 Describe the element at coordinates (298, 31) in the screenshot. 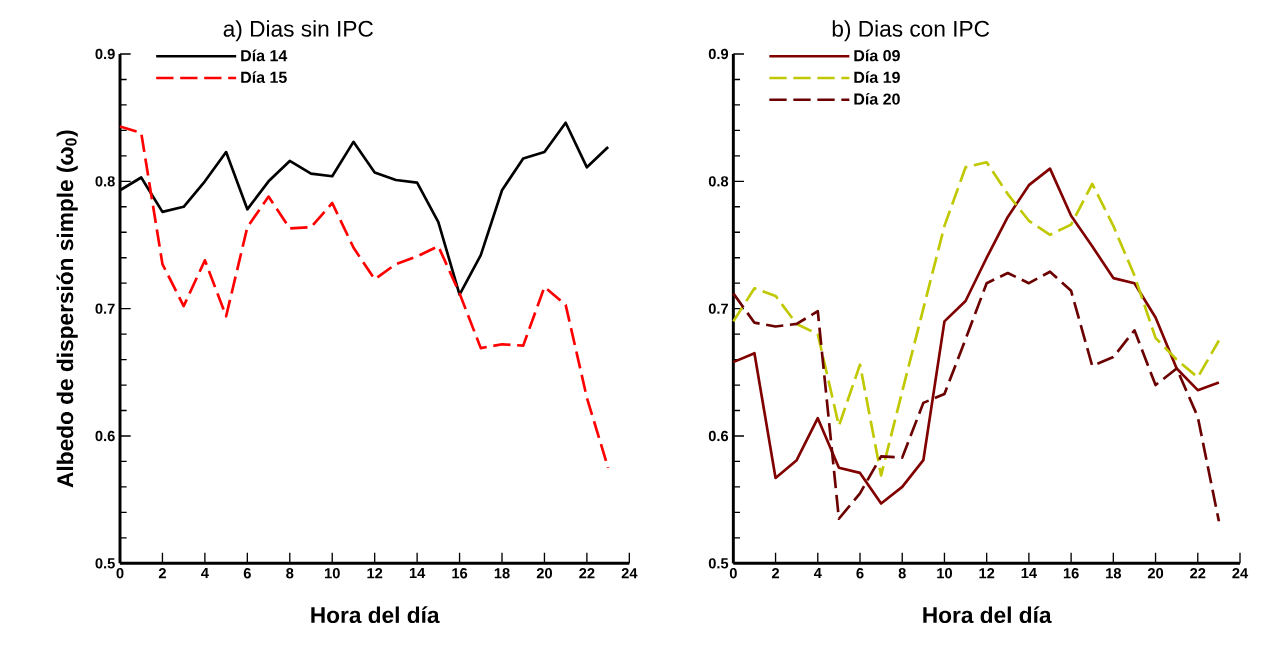

I see `chart-title: a) Dias sin IPC` at that location.